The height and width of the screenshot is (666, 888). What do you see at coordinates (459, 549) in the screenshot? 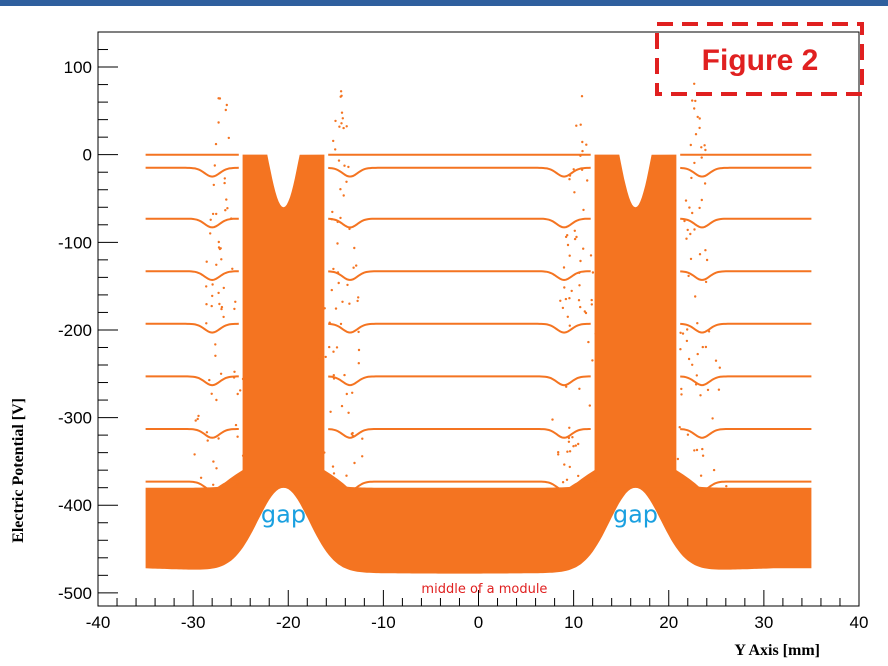
I see `annotation-layer: gap gap middle of a module` at bounding box center [459, 549].